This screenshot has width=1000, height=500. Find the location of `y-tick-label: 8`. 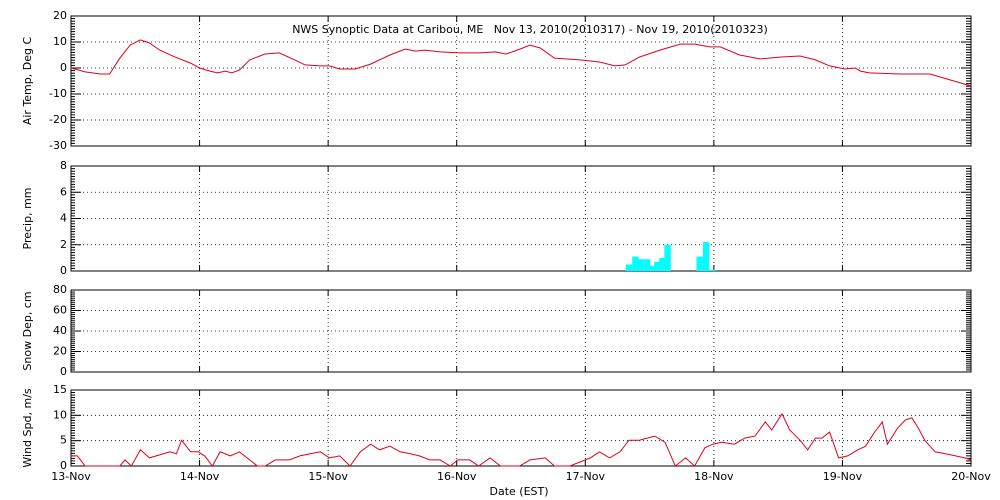

y-tick-label: 8 is located at coordinates (63, 165).